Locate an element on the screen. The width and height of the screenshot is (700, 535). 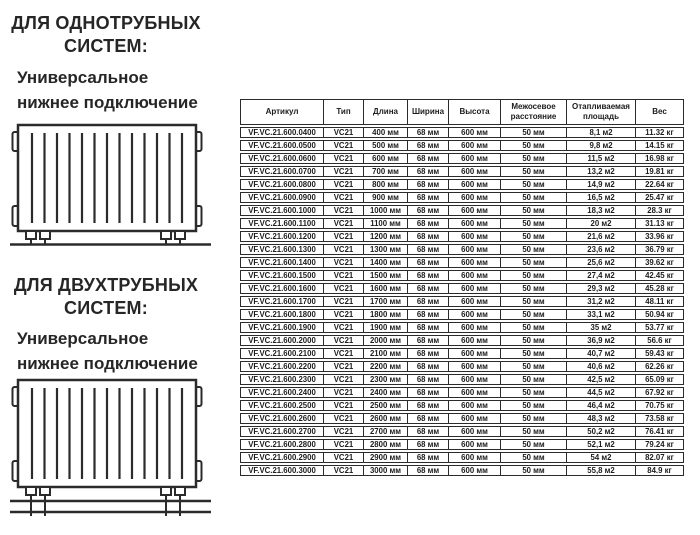
cell-heated-area: 8,1 м2 is located at coordinates (601, 132).